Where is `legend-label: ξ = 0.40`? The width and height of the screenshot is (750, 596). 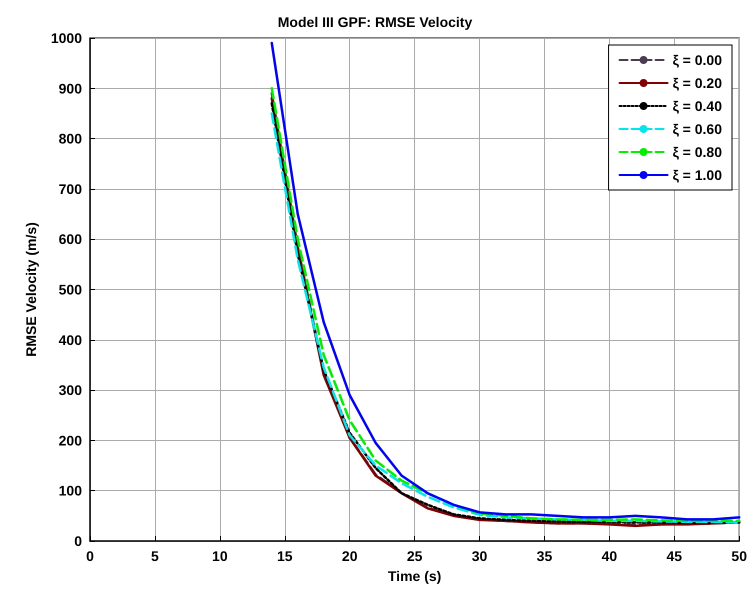 legend-label: ξ = 0.40 is located at coordinates (697, 106).